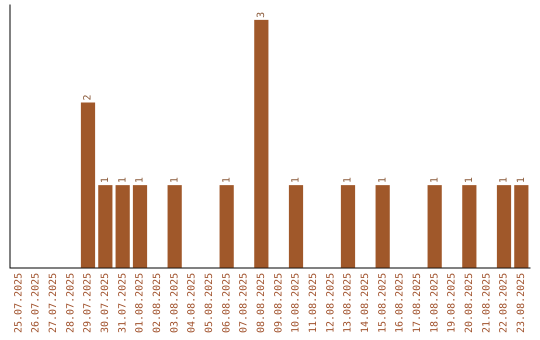 Image resolution: width=540 pixels, height=340 pixels. Describe the element at coordinates (226, 303) in the screenshot. I see `x-tick-label: 06.08.2025` at that location.